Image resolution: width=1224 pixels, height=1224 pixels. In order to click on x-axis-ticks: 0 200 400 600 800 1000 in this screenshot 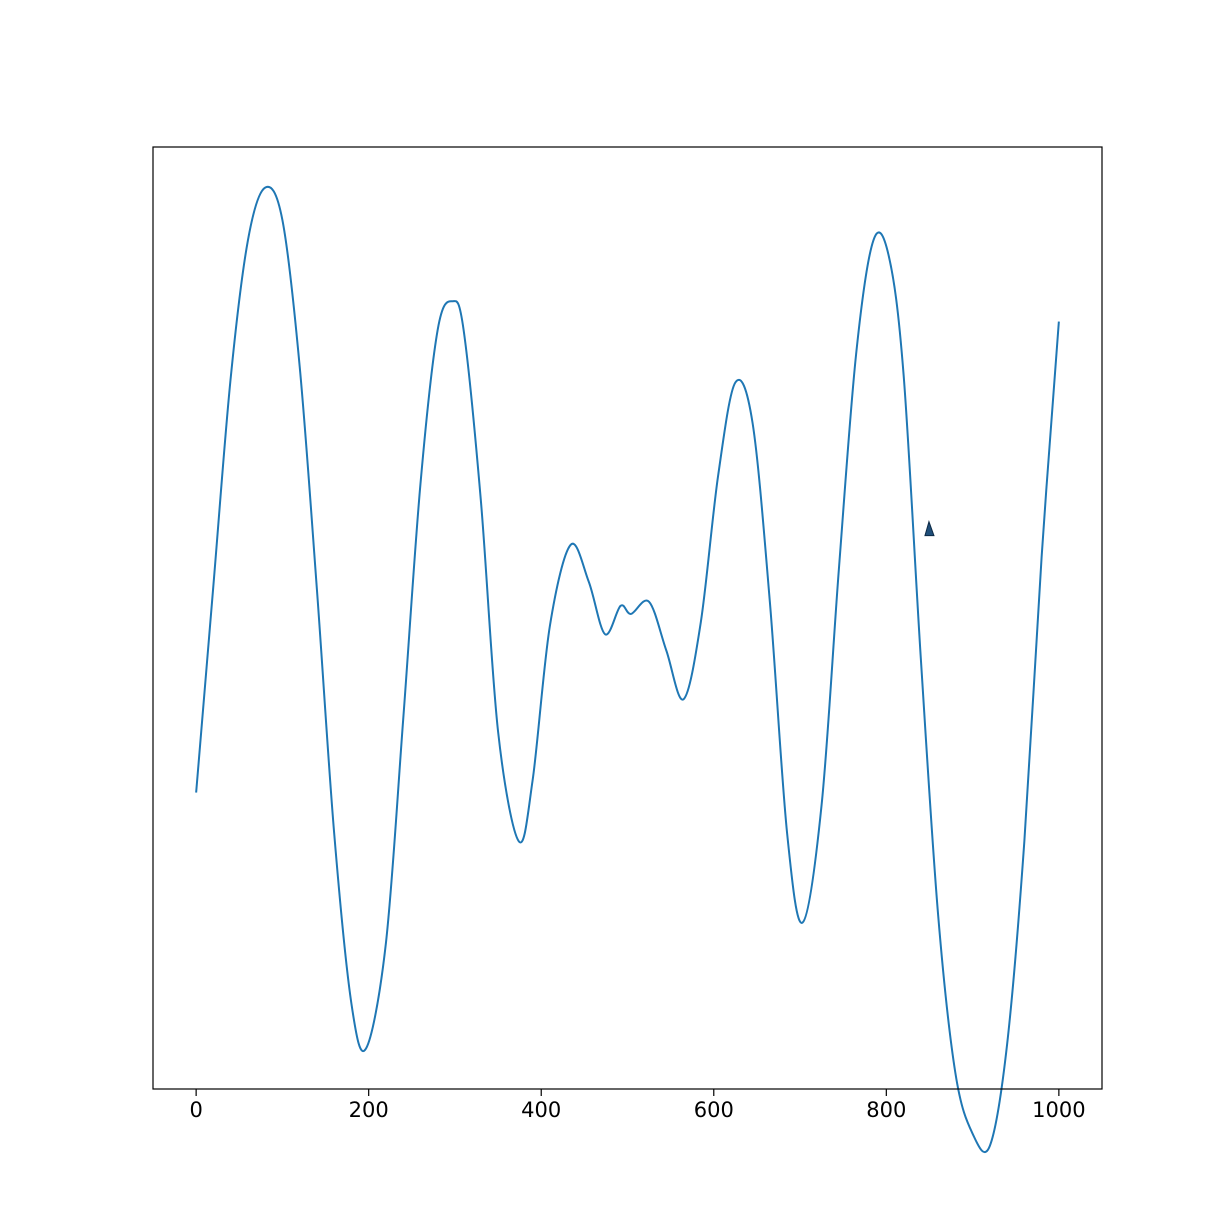, I will do `click(637, 1105)`.